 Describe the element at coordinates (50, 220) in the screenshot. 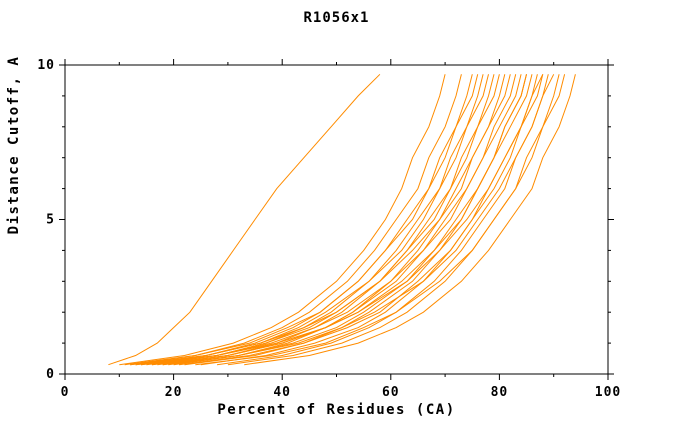

I see `y-tick-label: 5` at that location.